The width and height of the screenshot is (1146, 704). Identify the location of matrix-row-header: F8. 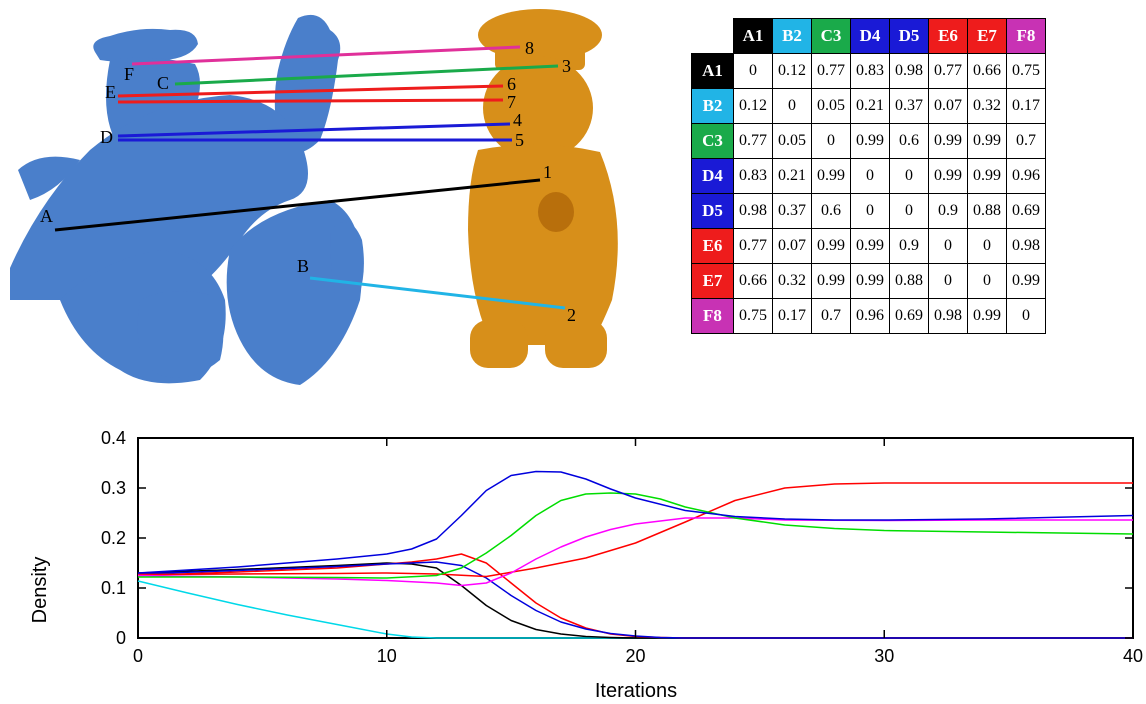
(712, 316).